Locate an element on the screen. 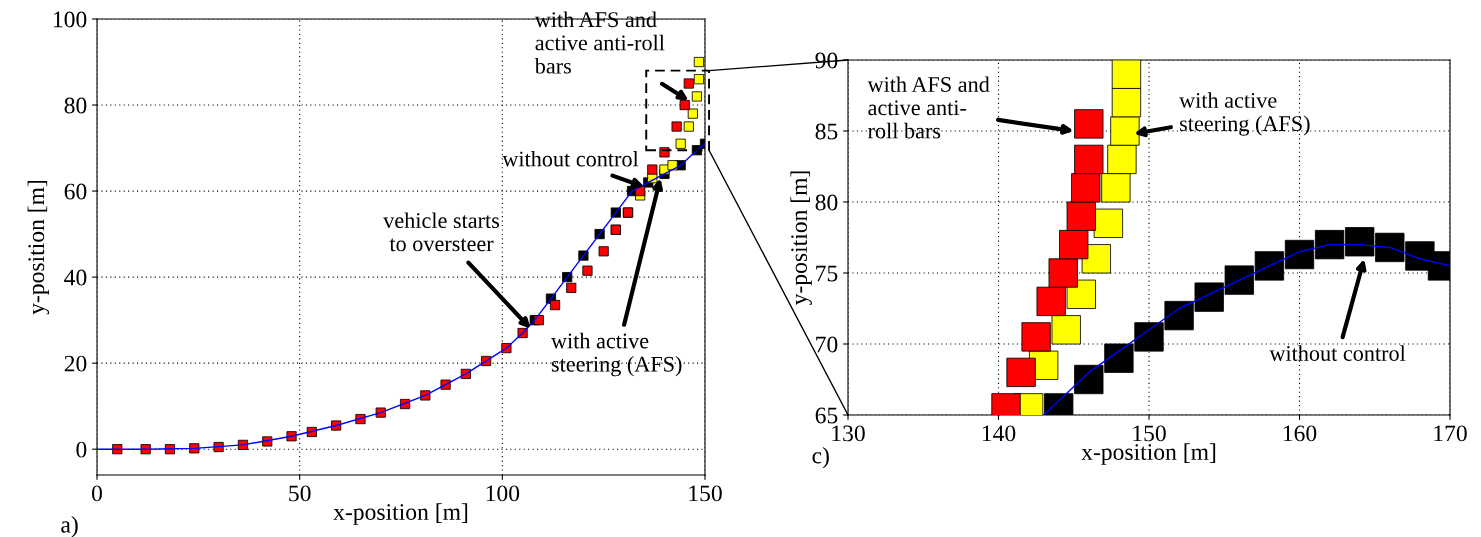 This screenshot has width=1481, height=537. y-tick-label: 20 is located at coordinates (75, 363).